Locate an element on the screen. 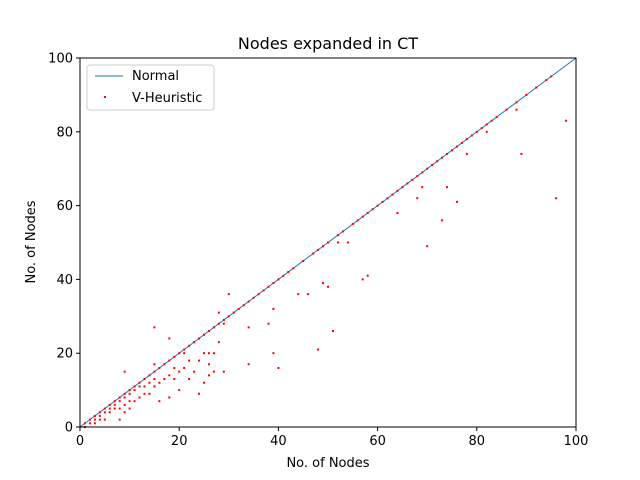 The width and height of the screenshot is (640, 480). legend-normal-label: Normal is located at coordinates (155, 76).